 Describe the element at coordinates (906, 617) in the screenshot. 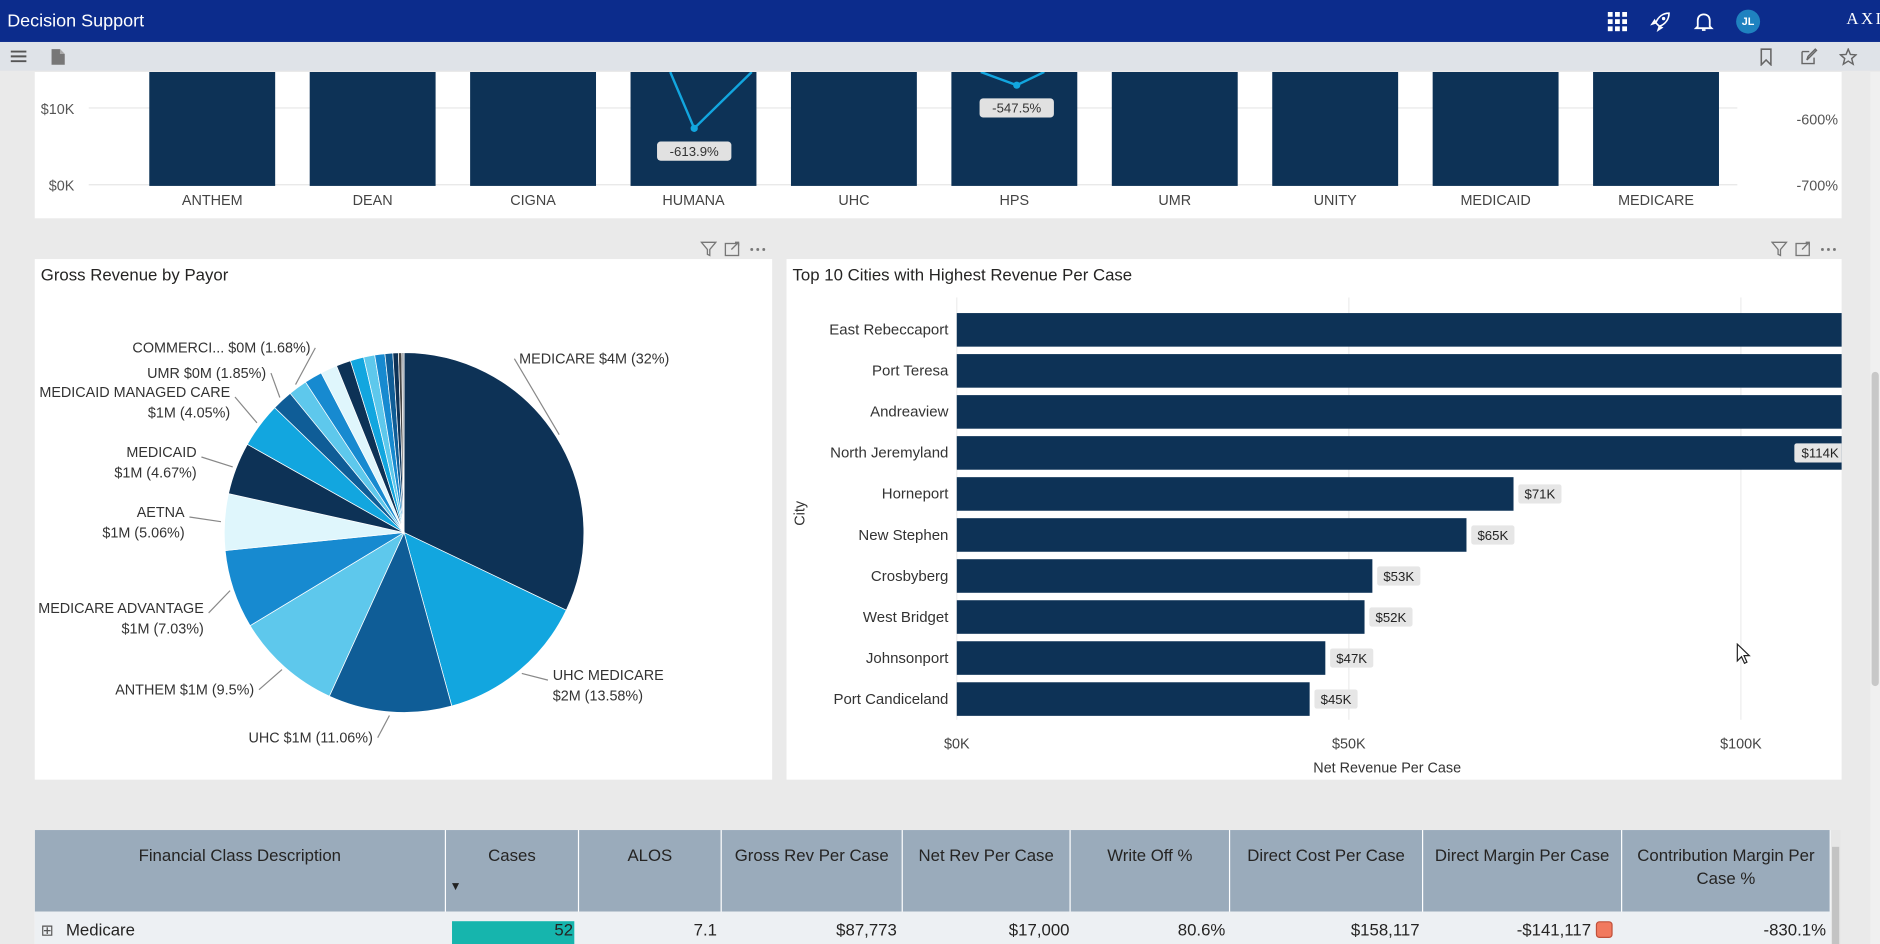

I see `y-tick-label: West Bridget` at that location.